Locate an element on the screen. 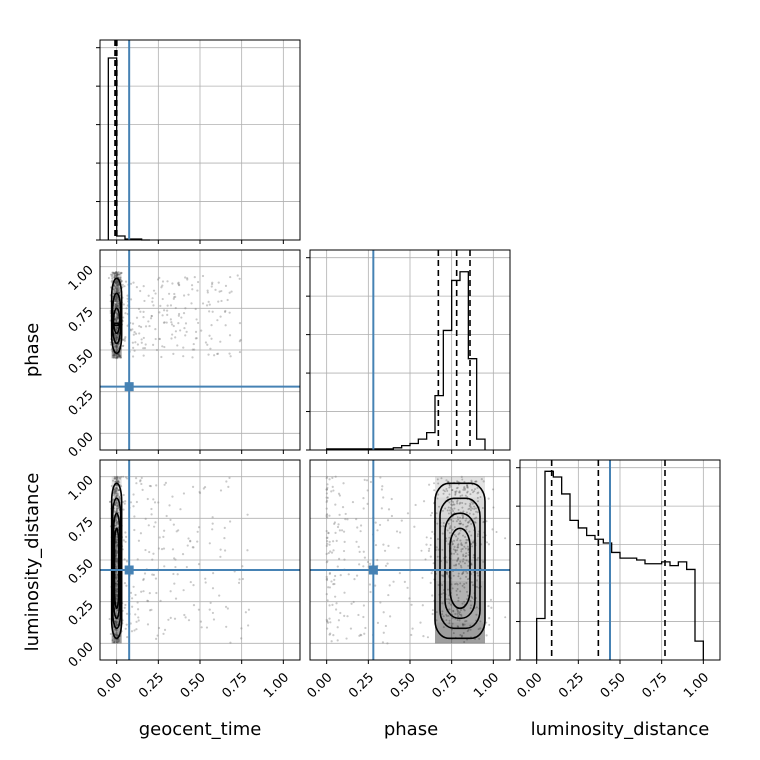 This screenshot has width=760, height=760. xtick-label-4: 1.00 is located at coordinates (486, 685).